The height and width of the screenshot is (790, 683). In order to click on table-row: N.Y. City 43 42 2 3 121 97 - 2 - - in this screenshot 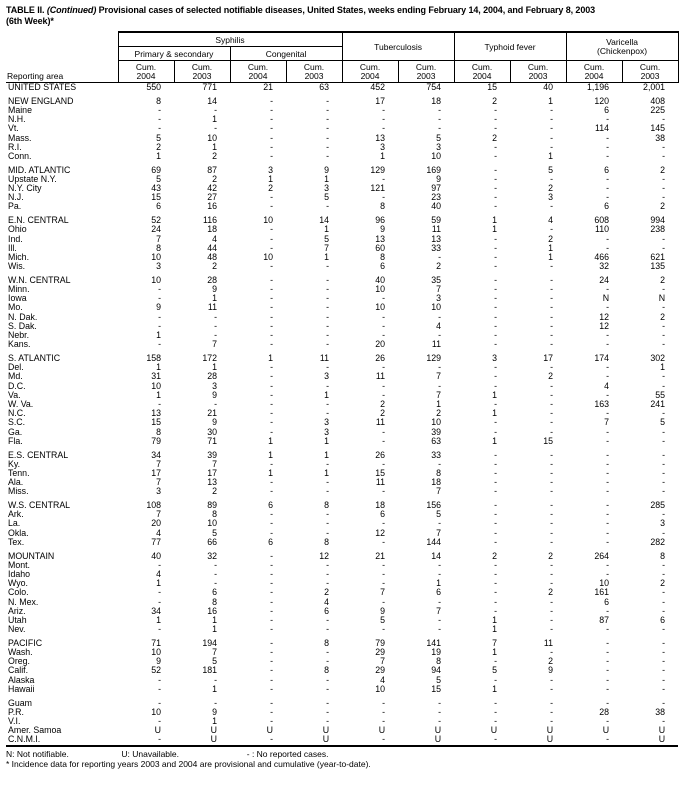, I will do `click(342, 188)`.